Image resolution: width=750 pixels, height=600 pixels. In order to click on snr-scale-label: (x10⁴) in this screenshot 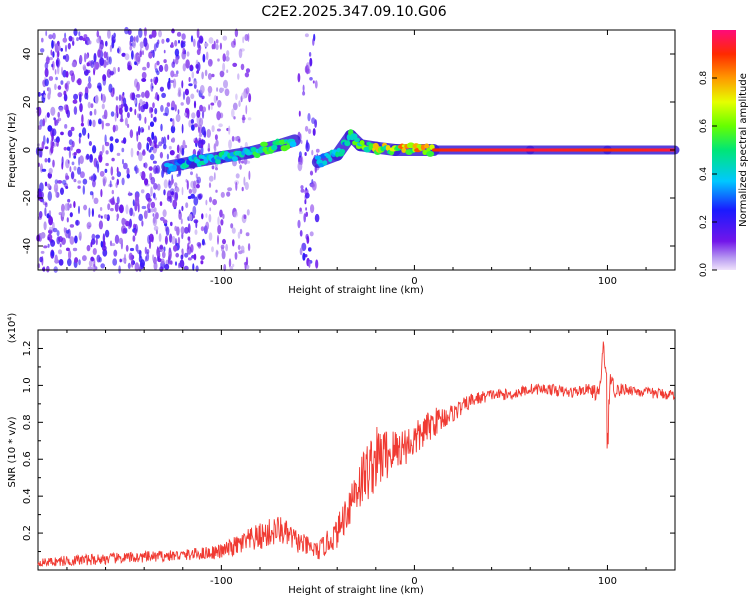, I will do `click(12, 328)`.